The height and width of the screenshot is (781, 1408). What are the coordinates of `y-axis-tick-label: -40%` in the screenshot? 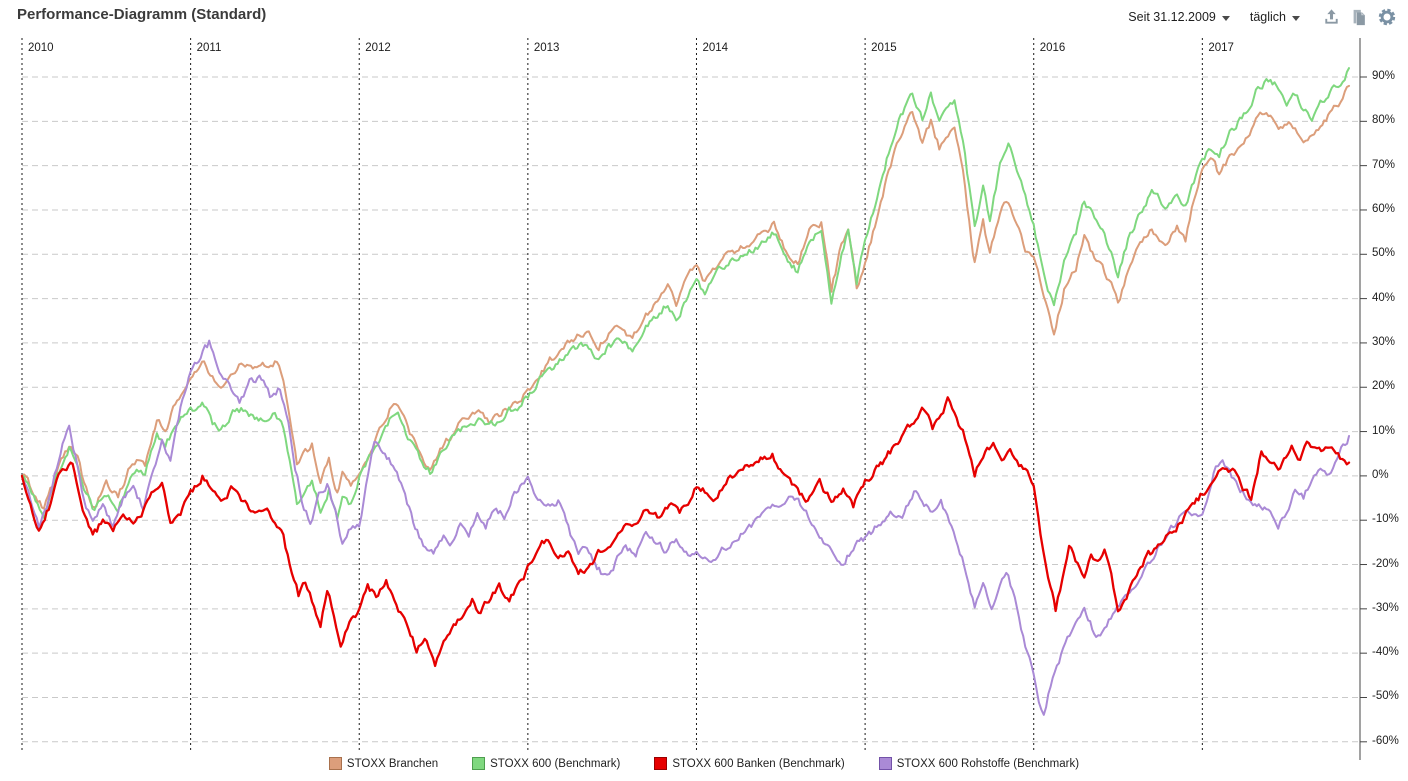 It's located at (1385, 652).